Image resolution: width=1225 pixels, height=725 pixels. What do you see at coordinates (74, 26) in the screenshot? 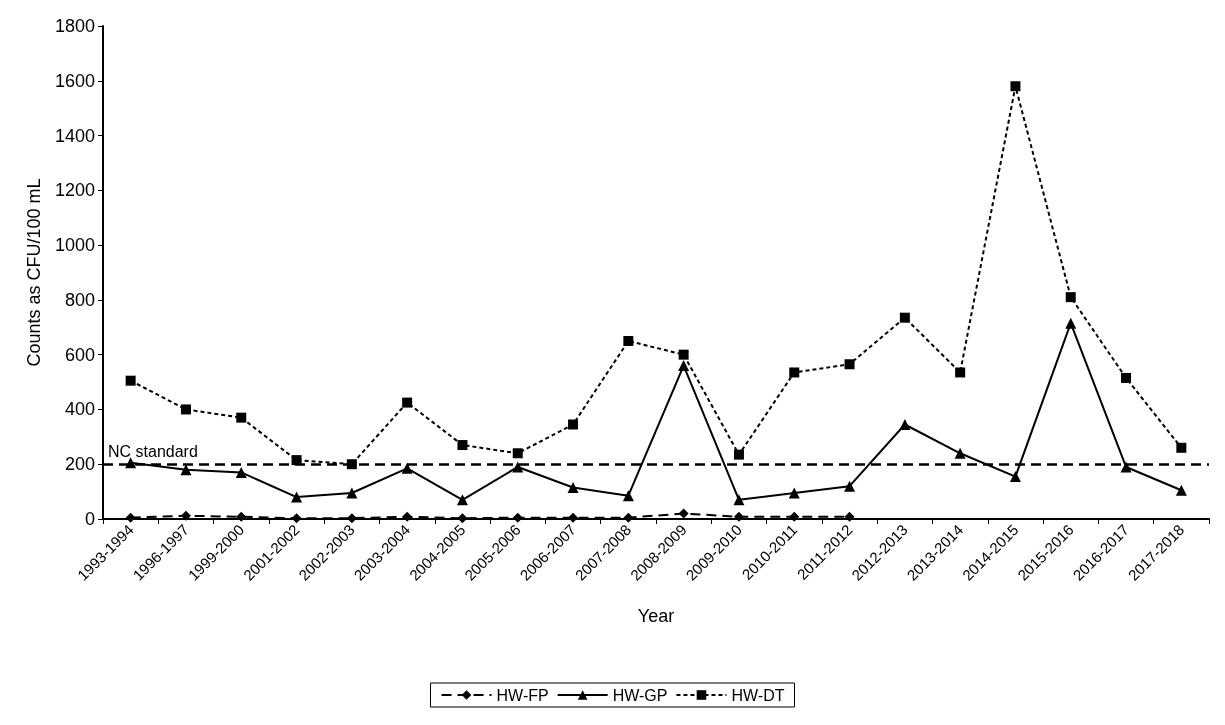
I see `y-tick-label: 1800` at bounding box center [74, 26].